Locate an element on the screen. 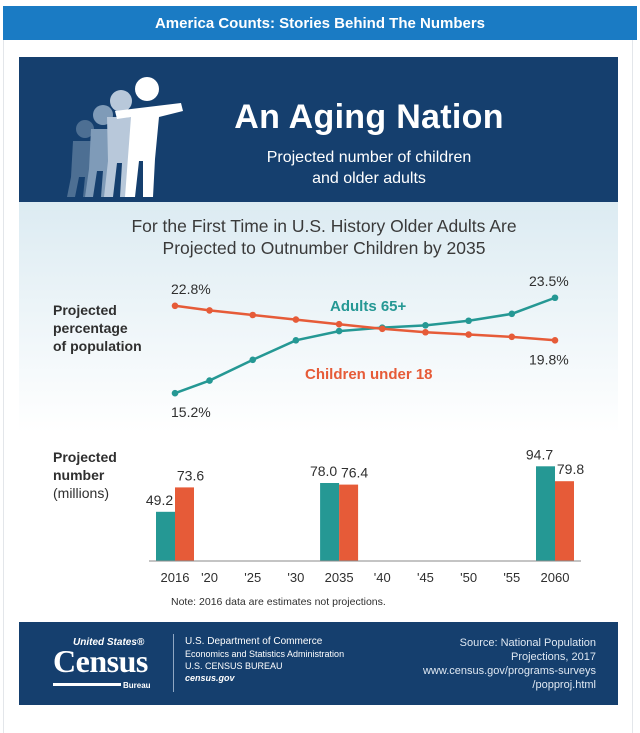 Image resolution: width=640 pixels, height=733 pixels. data-point-adults-2025 is located at coordinates (253, 360).